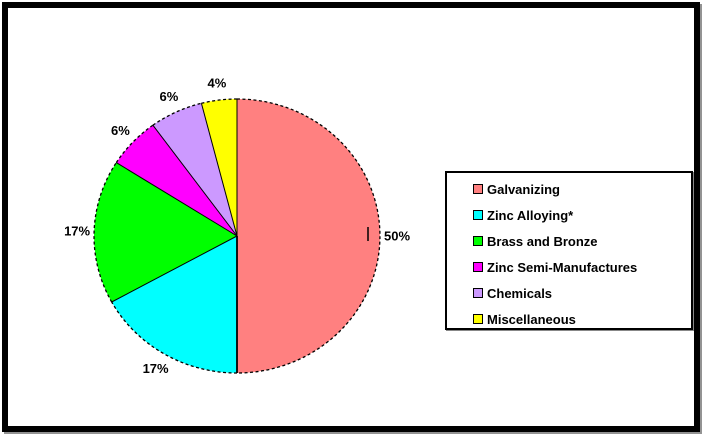 This screenshot has width=704, height=437. I want to click on pie-slice-zinc-semi-manufactures, so click(176, 180).